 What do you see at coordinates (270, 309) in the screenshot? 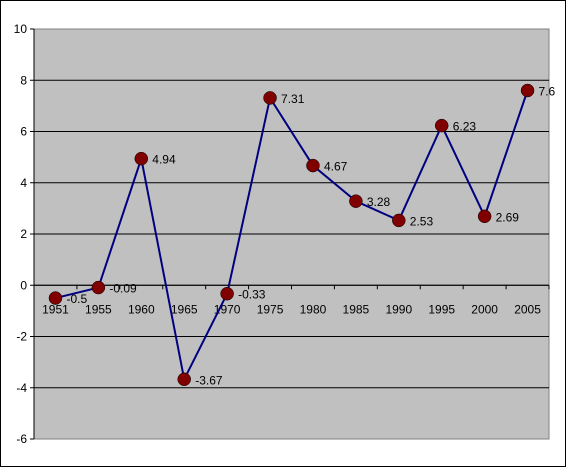
I see `x-tick-label: 1975` at bounding box center [270, 309].